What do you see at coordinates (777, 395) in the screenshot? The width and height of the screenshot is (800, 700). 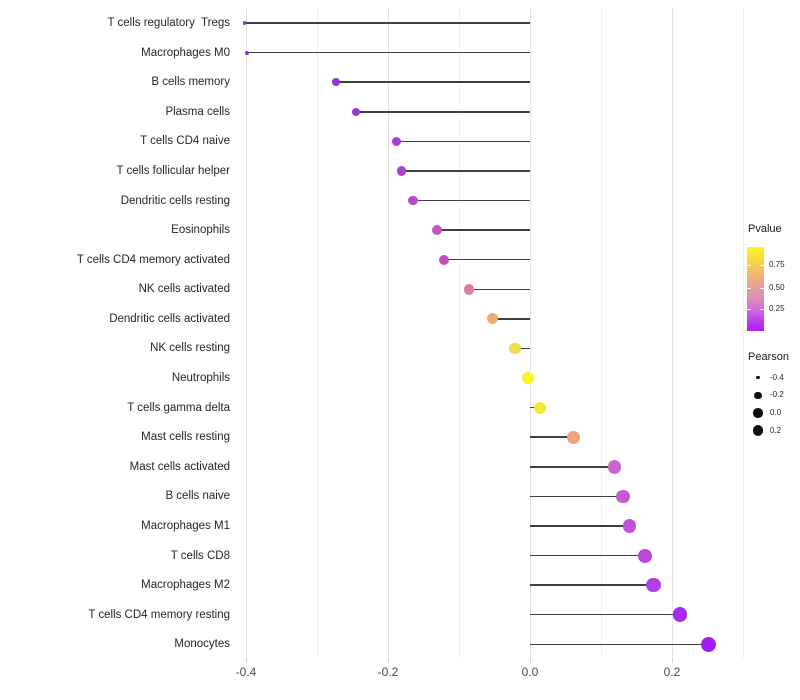 I see `size-key-label: -0.2` at bounding box center [777, 395].